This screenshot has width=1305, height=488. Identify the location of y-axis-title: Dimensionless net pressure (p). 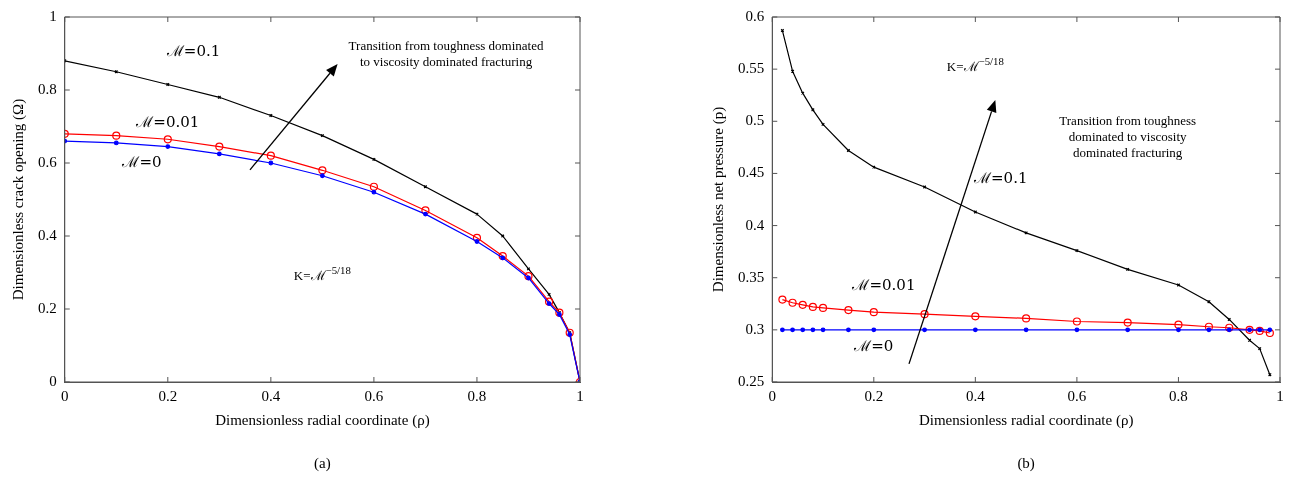
(718, 199).